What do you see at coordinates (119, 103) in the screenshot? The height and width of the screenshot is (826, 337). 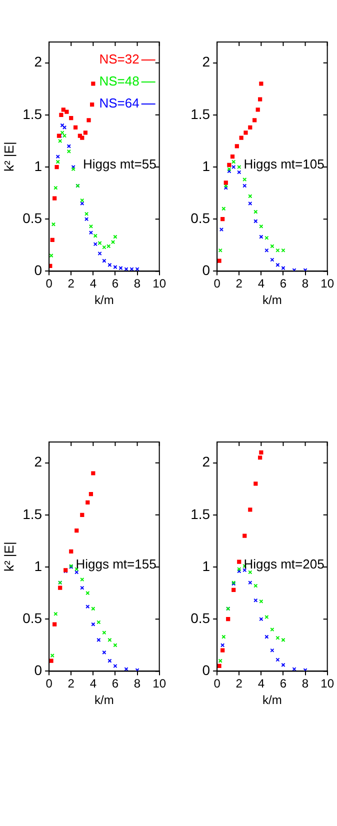 I see `legend-label: NS=64` at bounding box center [119, 103].